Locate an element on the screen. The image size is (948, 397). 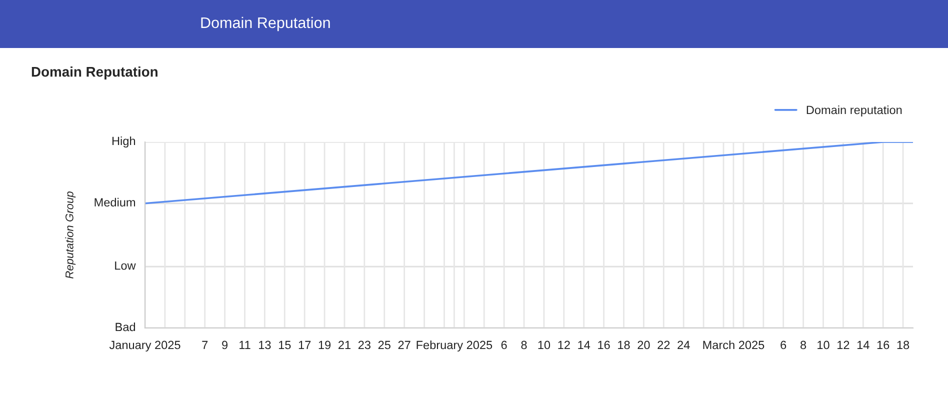
chart-title: Domain Reputation is located at coordinates (95, 73).